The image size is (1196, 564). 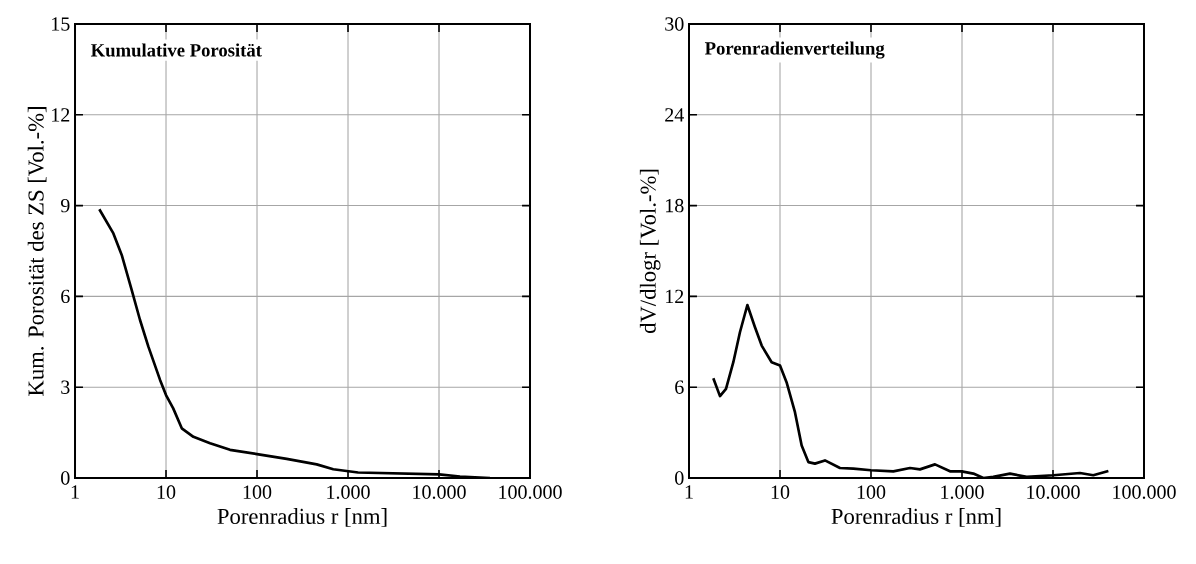 I want to click on y-tick-label: 30, so click(x=674, y=24).